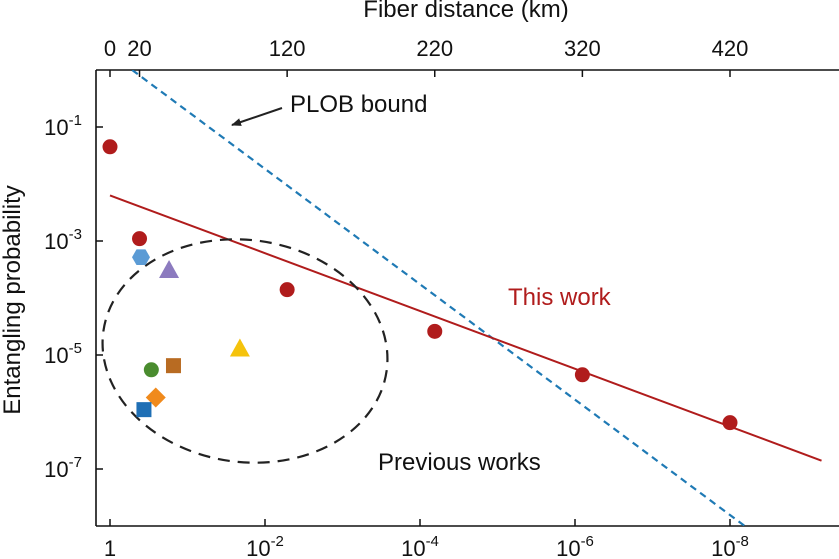 The width and height of the screenshot is (839, 559). What do you see at coordinates (730, 48) in the screenshot?
I see `top-tick-label: 420` at bounding box center [730, 48].